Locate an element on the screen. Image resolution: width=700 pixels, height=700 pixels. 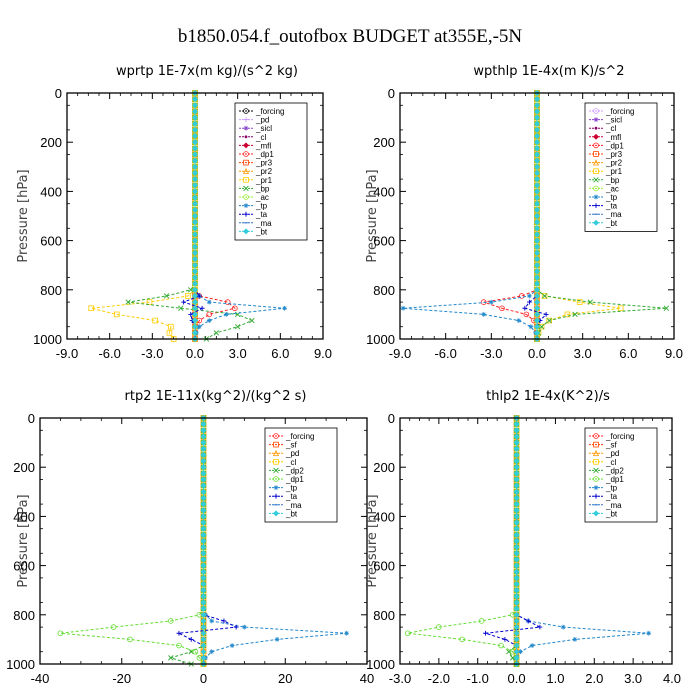
x-tick-label: -6.0 is located at coordinates (109, 353).